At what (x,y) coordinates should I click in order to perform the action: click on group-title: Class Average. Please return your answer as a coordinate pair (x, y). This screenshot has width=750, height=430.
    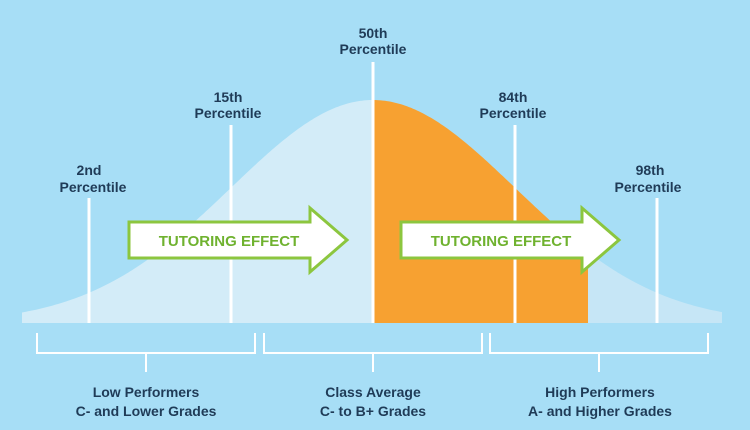
    Looking at the image, I should click on (373, 392).